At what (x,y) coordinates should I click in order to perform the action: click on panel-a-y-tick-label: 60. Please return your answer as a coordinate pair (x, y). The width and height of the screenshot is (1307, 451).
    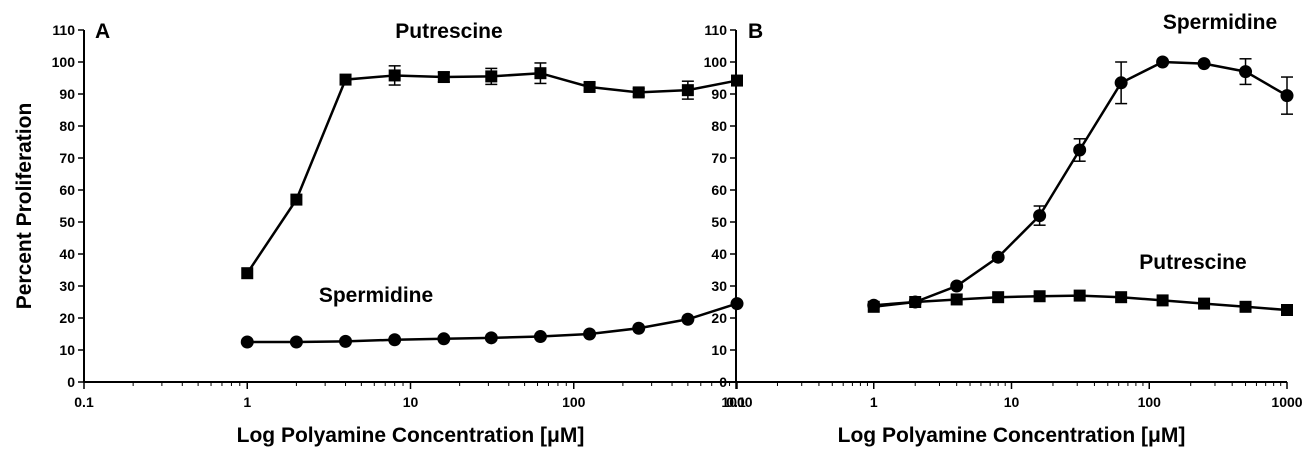
    Looking at the image, I should click on (67, 190).